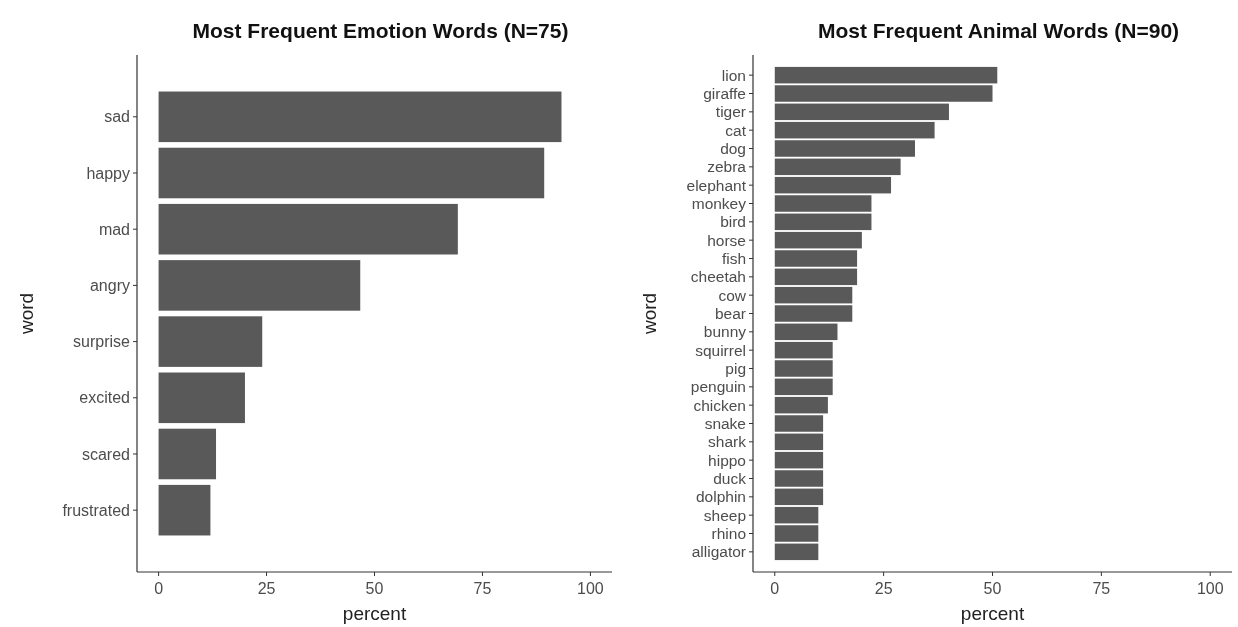 This screenshot has width=1238, height=627. Describe the element at coordinates (730, 112) in the screenshot. I see `y-tick-label: tiger` at that location.